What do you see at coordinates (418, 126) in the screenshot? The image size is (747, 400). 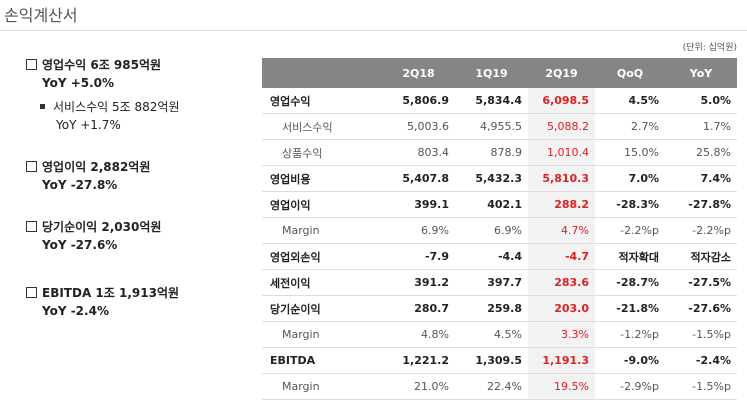 I see `table-cell: 5,003.6` at bounding box center [418, 126].